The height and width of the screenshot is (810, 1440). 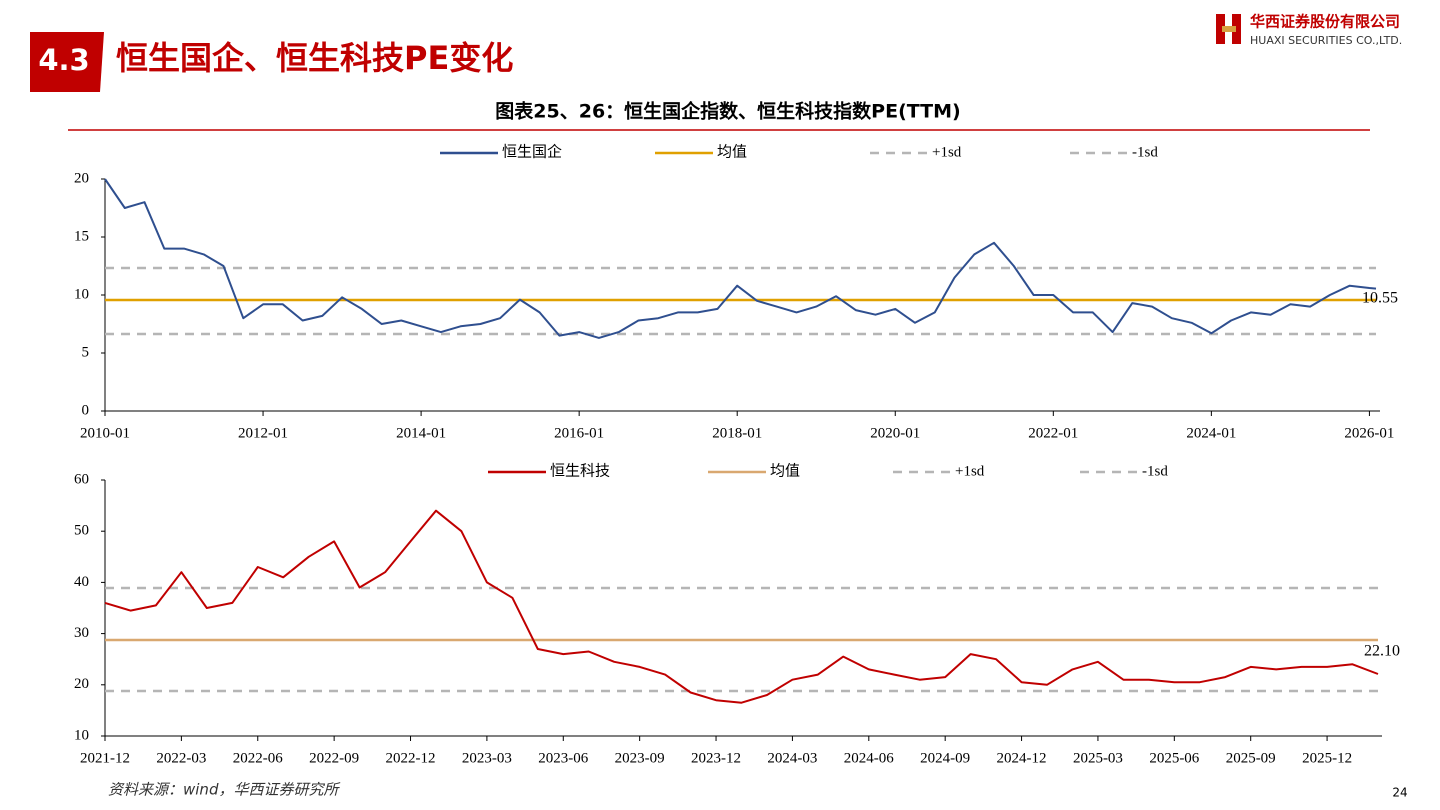 I want to click on x-tick-label: 2024-09, so click(x=945, y=758).